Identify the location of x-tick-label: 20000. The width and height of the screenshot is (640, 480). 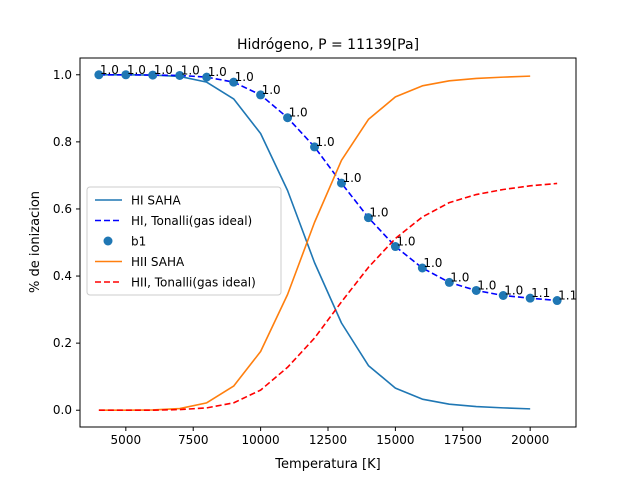
(530, 440).